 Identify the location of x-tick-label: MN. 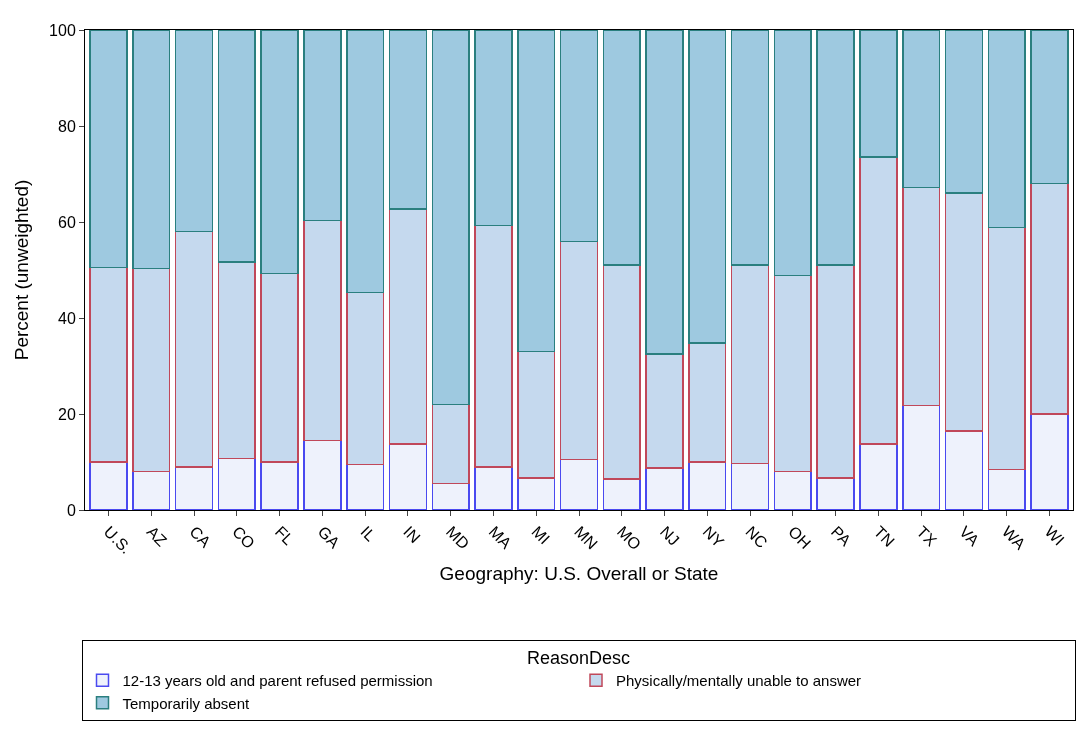
(586, 537).